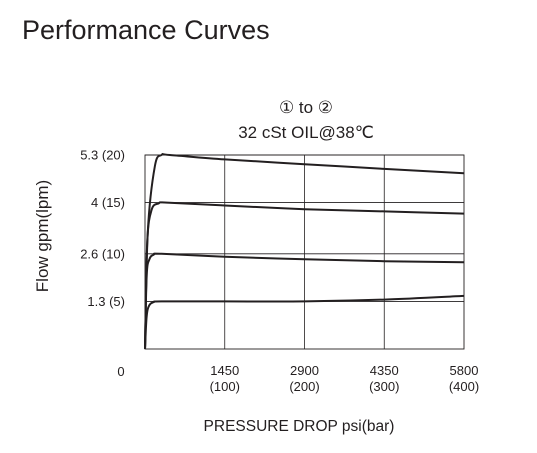  Describe the element at coordinates (306, 107) in the screenshot. I see `chart-title: ① to ②` at that location.